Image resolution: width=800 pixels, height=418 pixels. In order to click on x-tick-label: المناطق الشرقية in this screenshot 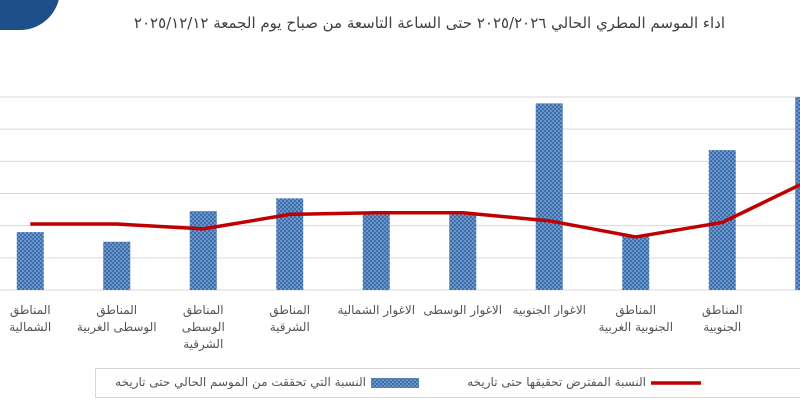, I will do `click(290, 318)`.